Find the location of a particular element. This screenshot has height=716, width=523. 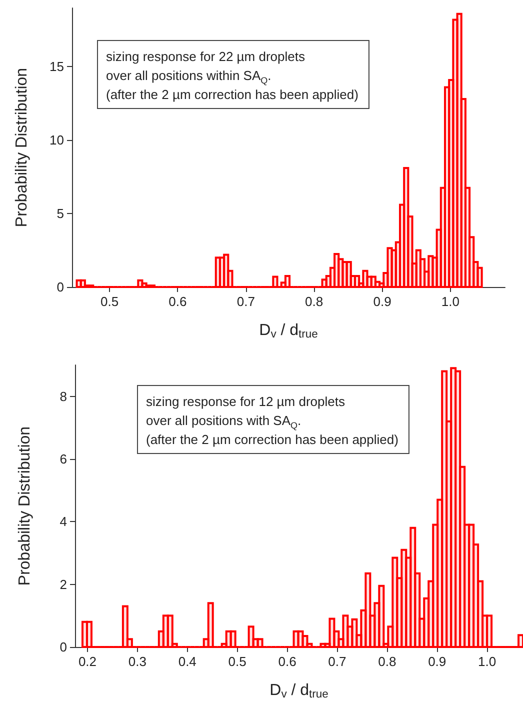

y-tick-label: 5 is located at coordinates (60, 214).